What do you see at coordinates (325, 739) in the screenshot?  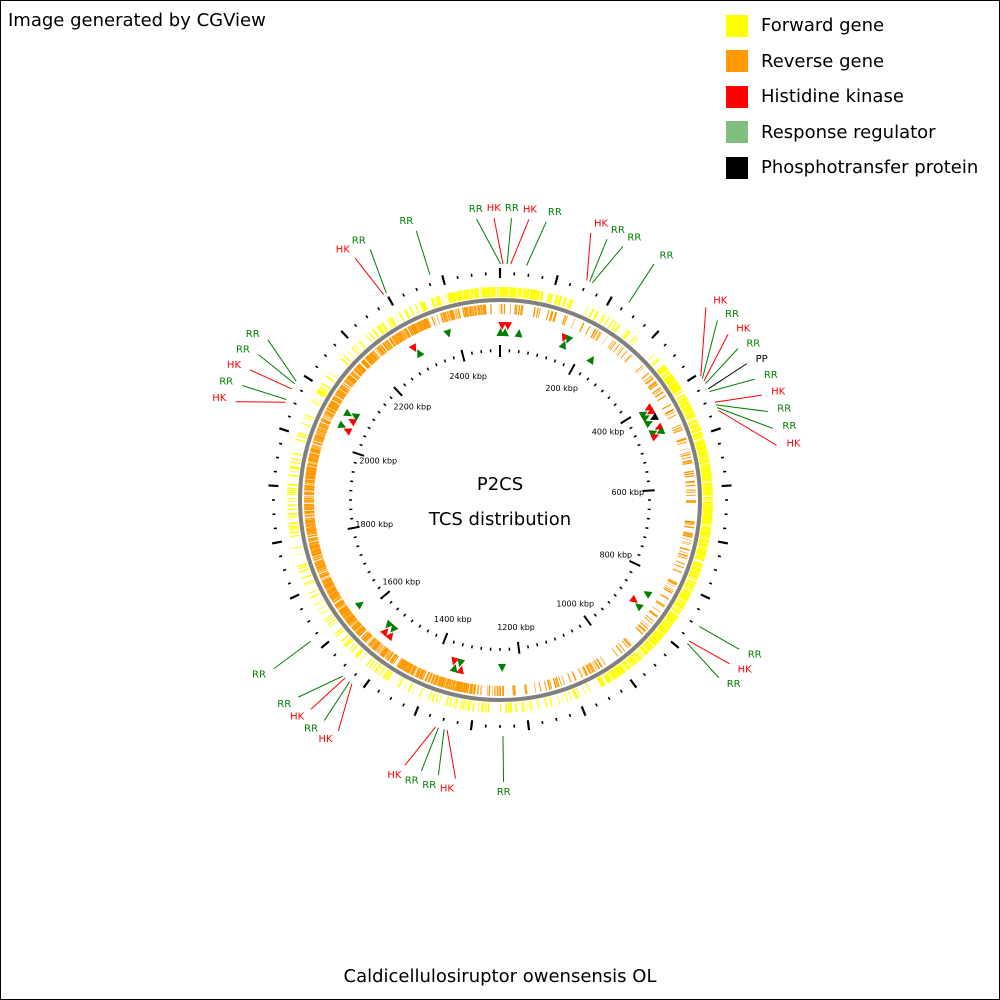 I see `tcs-label: HK` at bounding box center [325, 739].